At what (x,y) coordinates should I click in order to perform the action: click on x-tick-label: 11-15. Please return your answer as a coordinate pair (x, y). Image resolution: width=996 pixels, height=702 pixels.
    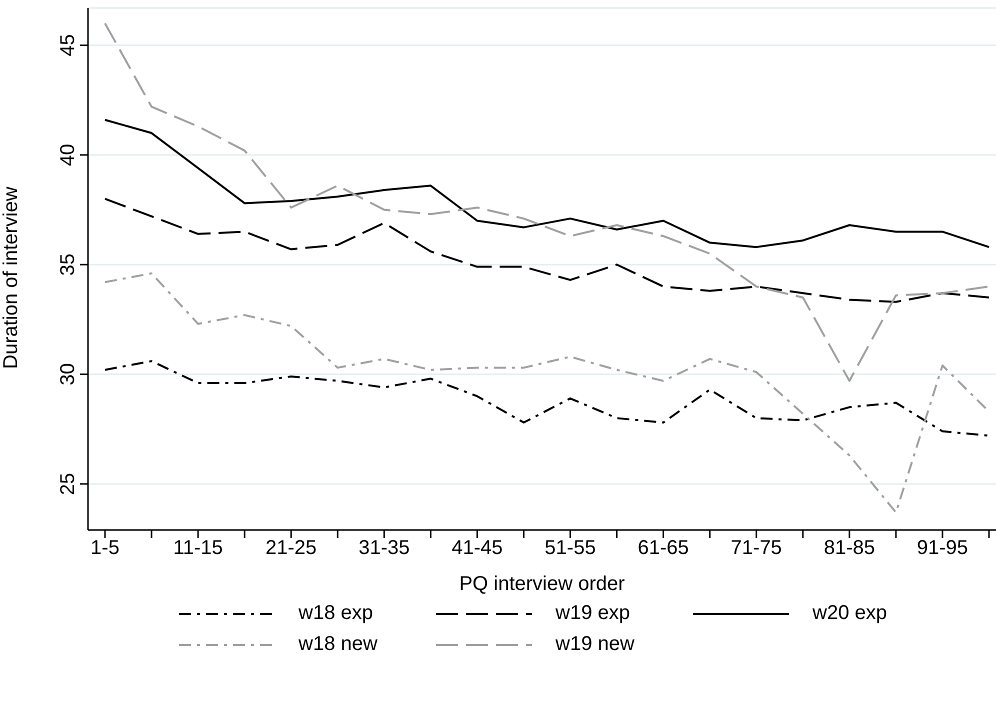
    Looking at the image, I should click on (198, 548).